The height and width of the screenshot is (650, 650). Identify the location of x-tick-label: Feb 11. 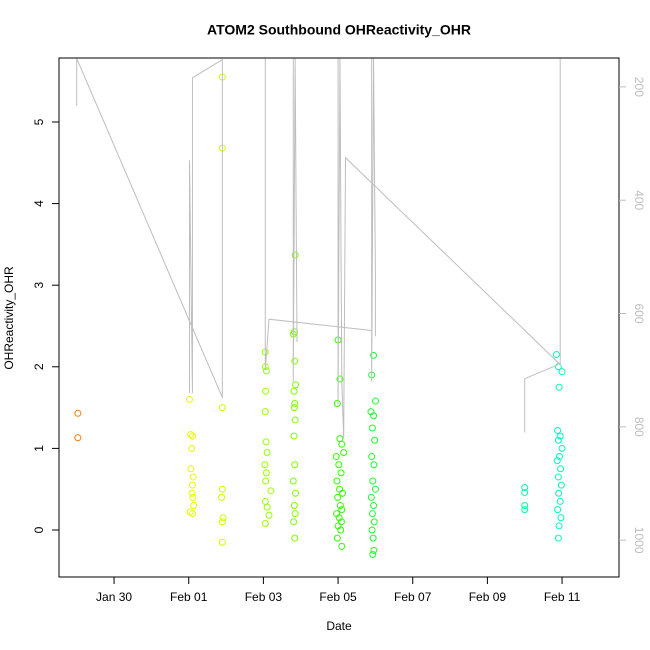
(562, 597).